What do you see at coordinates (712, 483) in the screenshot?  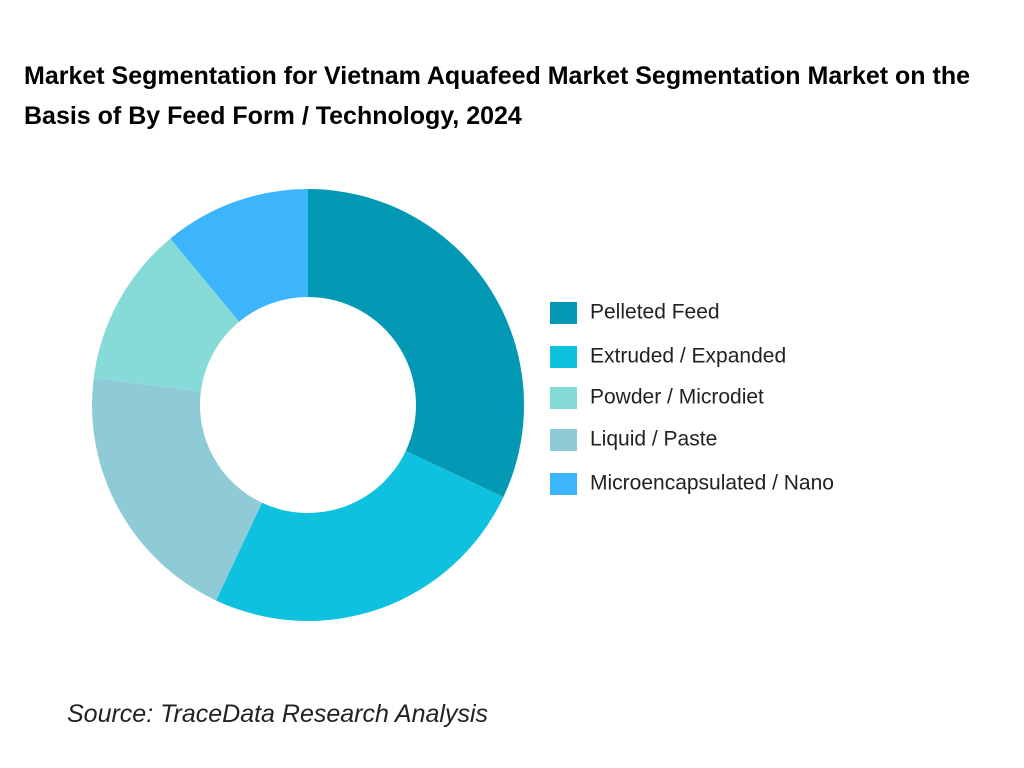 I see `legend-label: Microencapsulated / Nano` at bounding box center [712, 483].